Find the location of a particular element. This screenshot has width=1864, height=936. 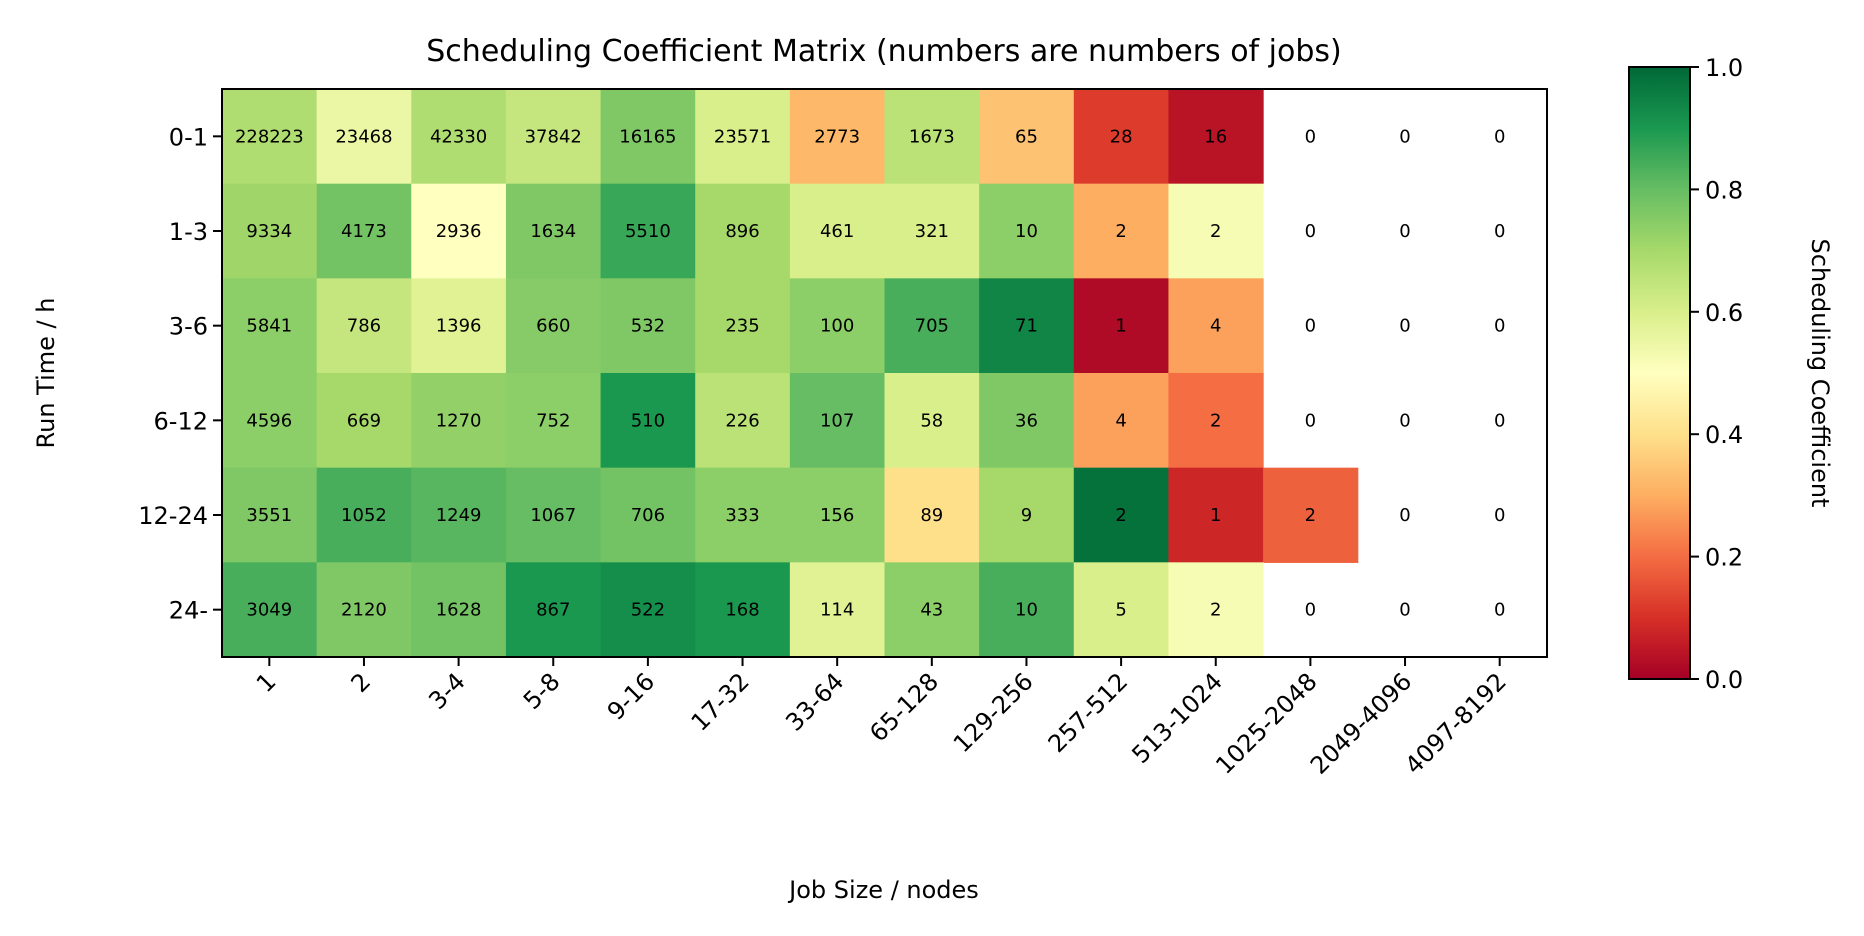

cell-count-1-8: 10 is located at coordinates (1026, 231).